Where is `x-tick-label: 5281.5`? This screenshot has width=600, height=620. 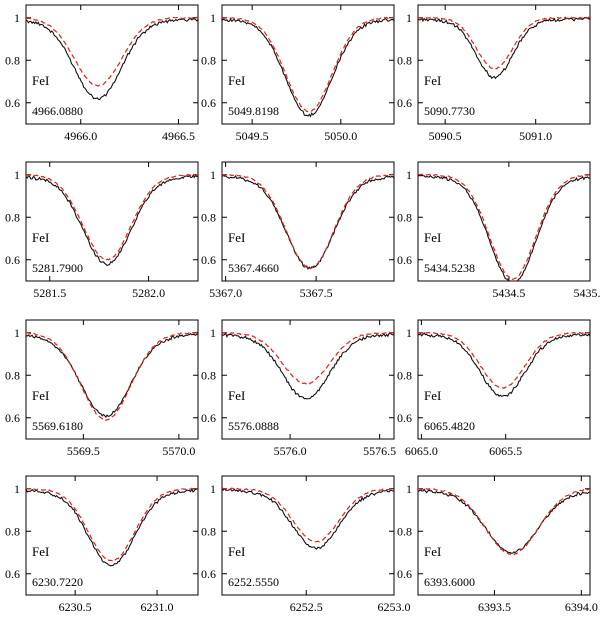 x-tick-label: 5281.5 is located at coordinates (49, 293).